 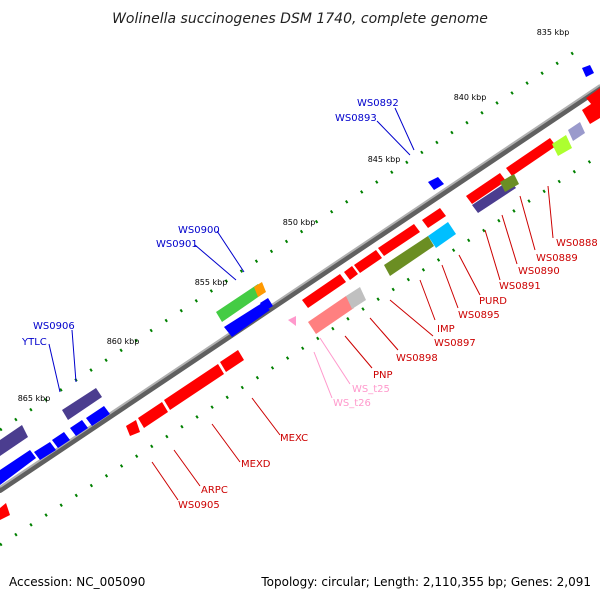 What do you see at coordinates (436, 183) in the screenshot?
I see `gene-ws0892-forward` at bounding box center [436, 183].